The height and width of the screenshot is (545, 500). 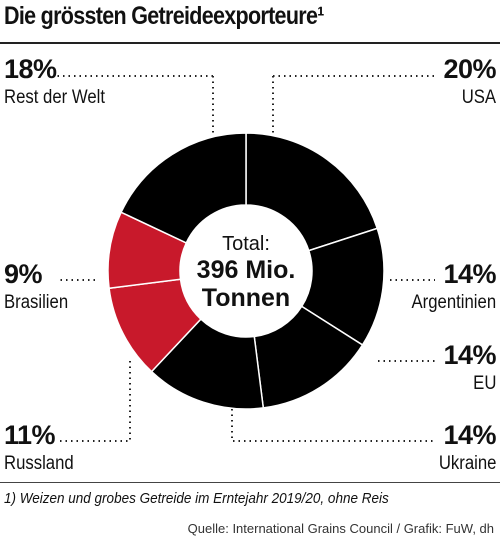 I want to click on slice-usa, so click(x=312, y=192).